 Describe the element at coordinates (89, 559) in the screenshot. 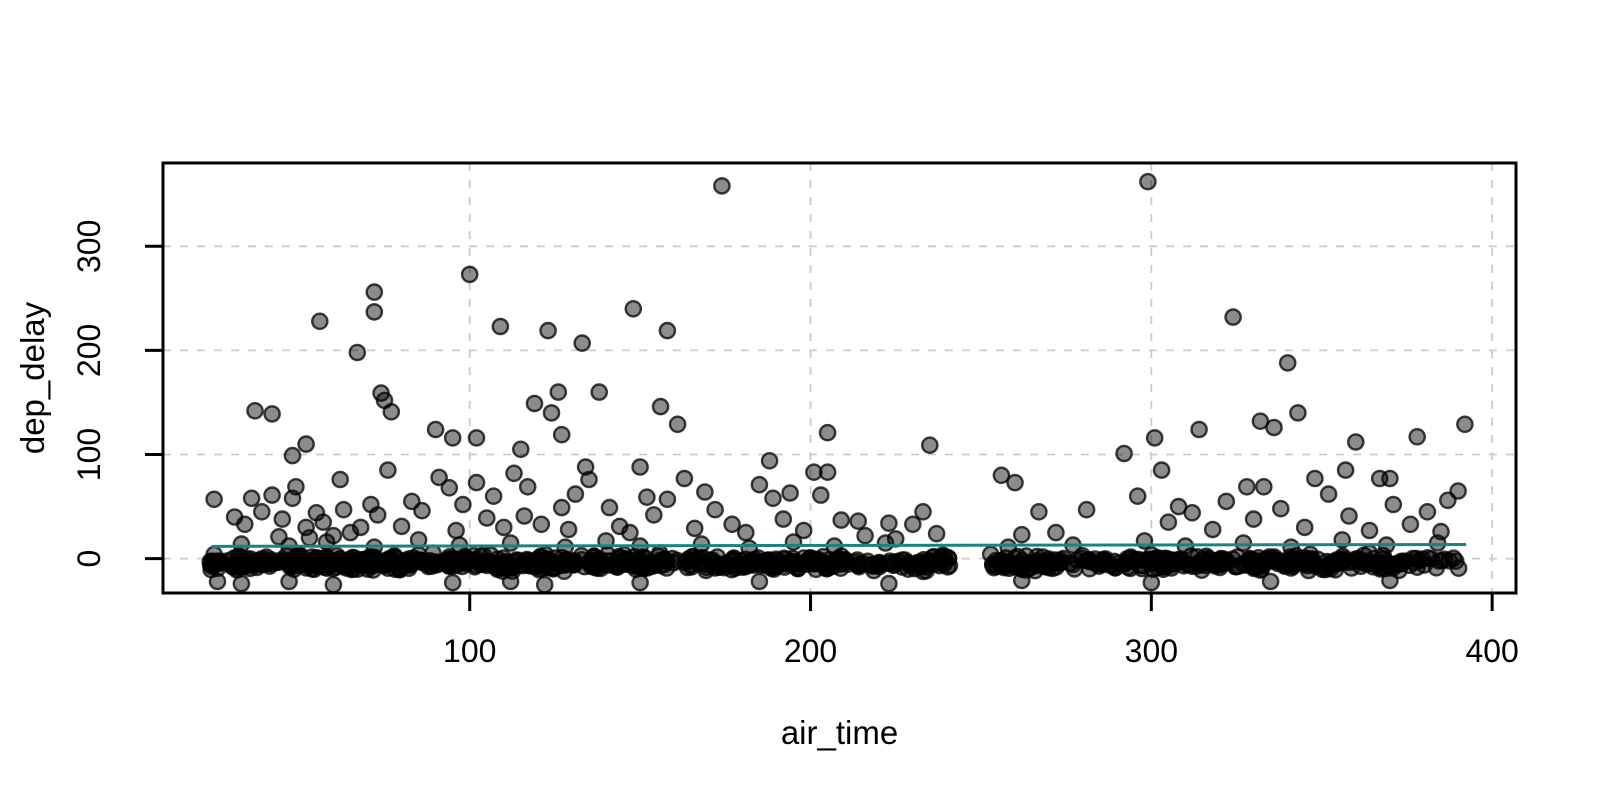

I see `y-tick-label: 0` at that location.